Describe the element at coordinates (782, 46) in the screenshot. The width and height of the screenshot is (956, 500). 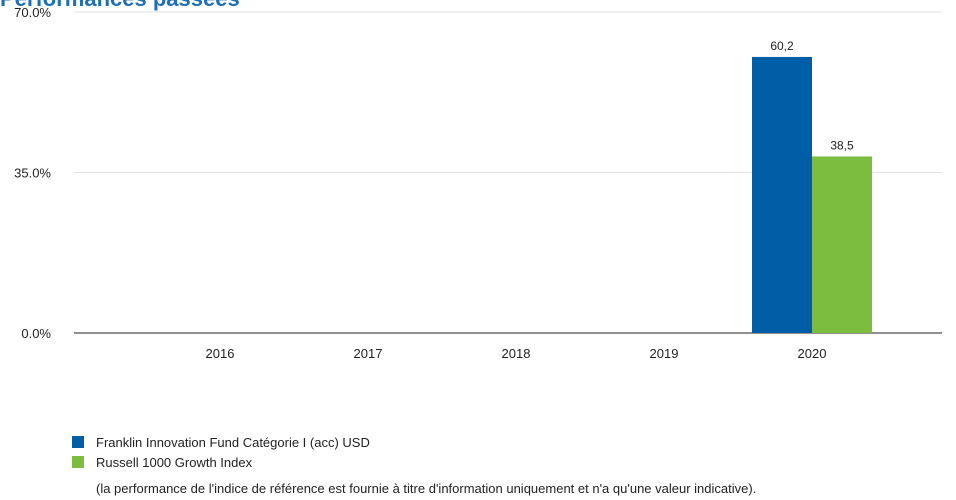
I see `data-label: 60,2` at that location.